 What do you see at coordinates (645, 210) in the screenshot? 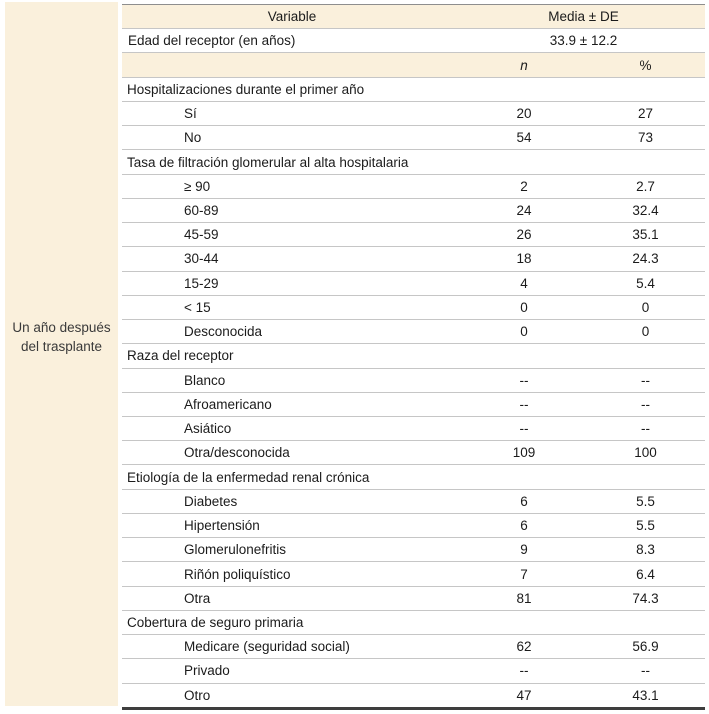
I see `cell-percent: 32.4` at bounding box center [645, 210].